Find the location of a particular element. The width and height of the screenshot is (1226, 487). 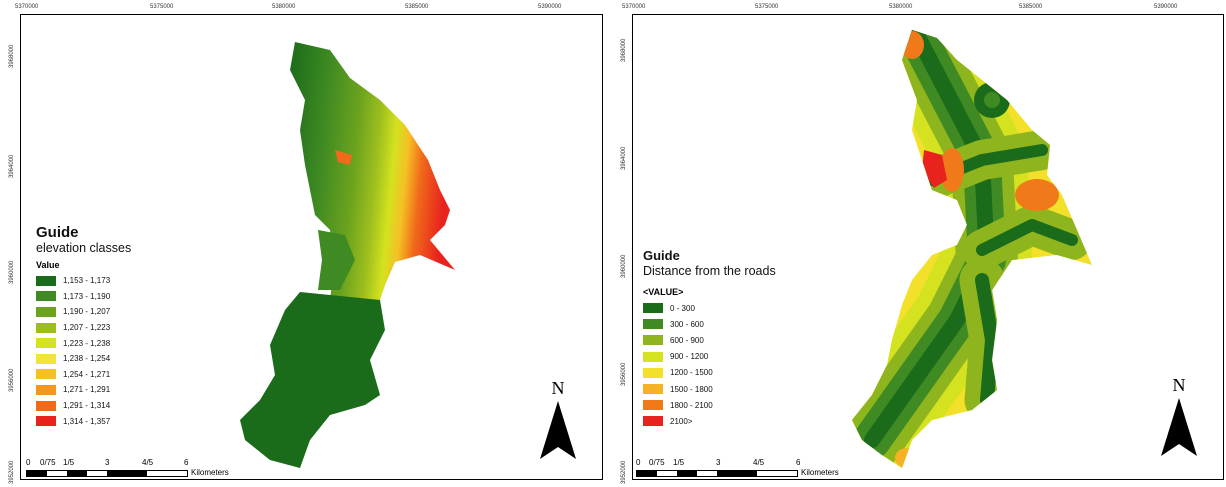

legend-label: 1,291 - 1,314 is located at coordinates (87, 406).